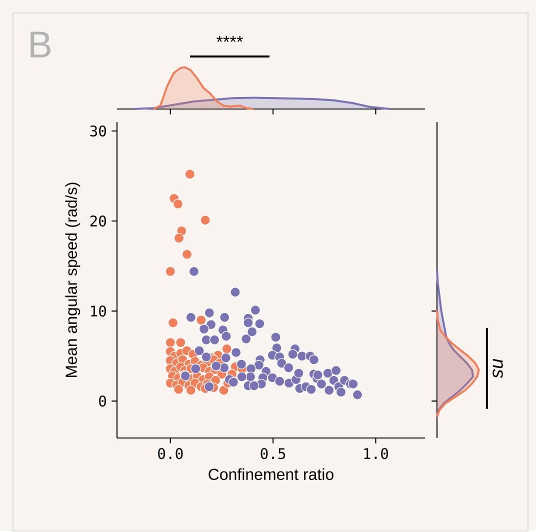 This screenshot has width=536, height=532. I want to click on x-tick-label: 0.5, so click(273, 454).